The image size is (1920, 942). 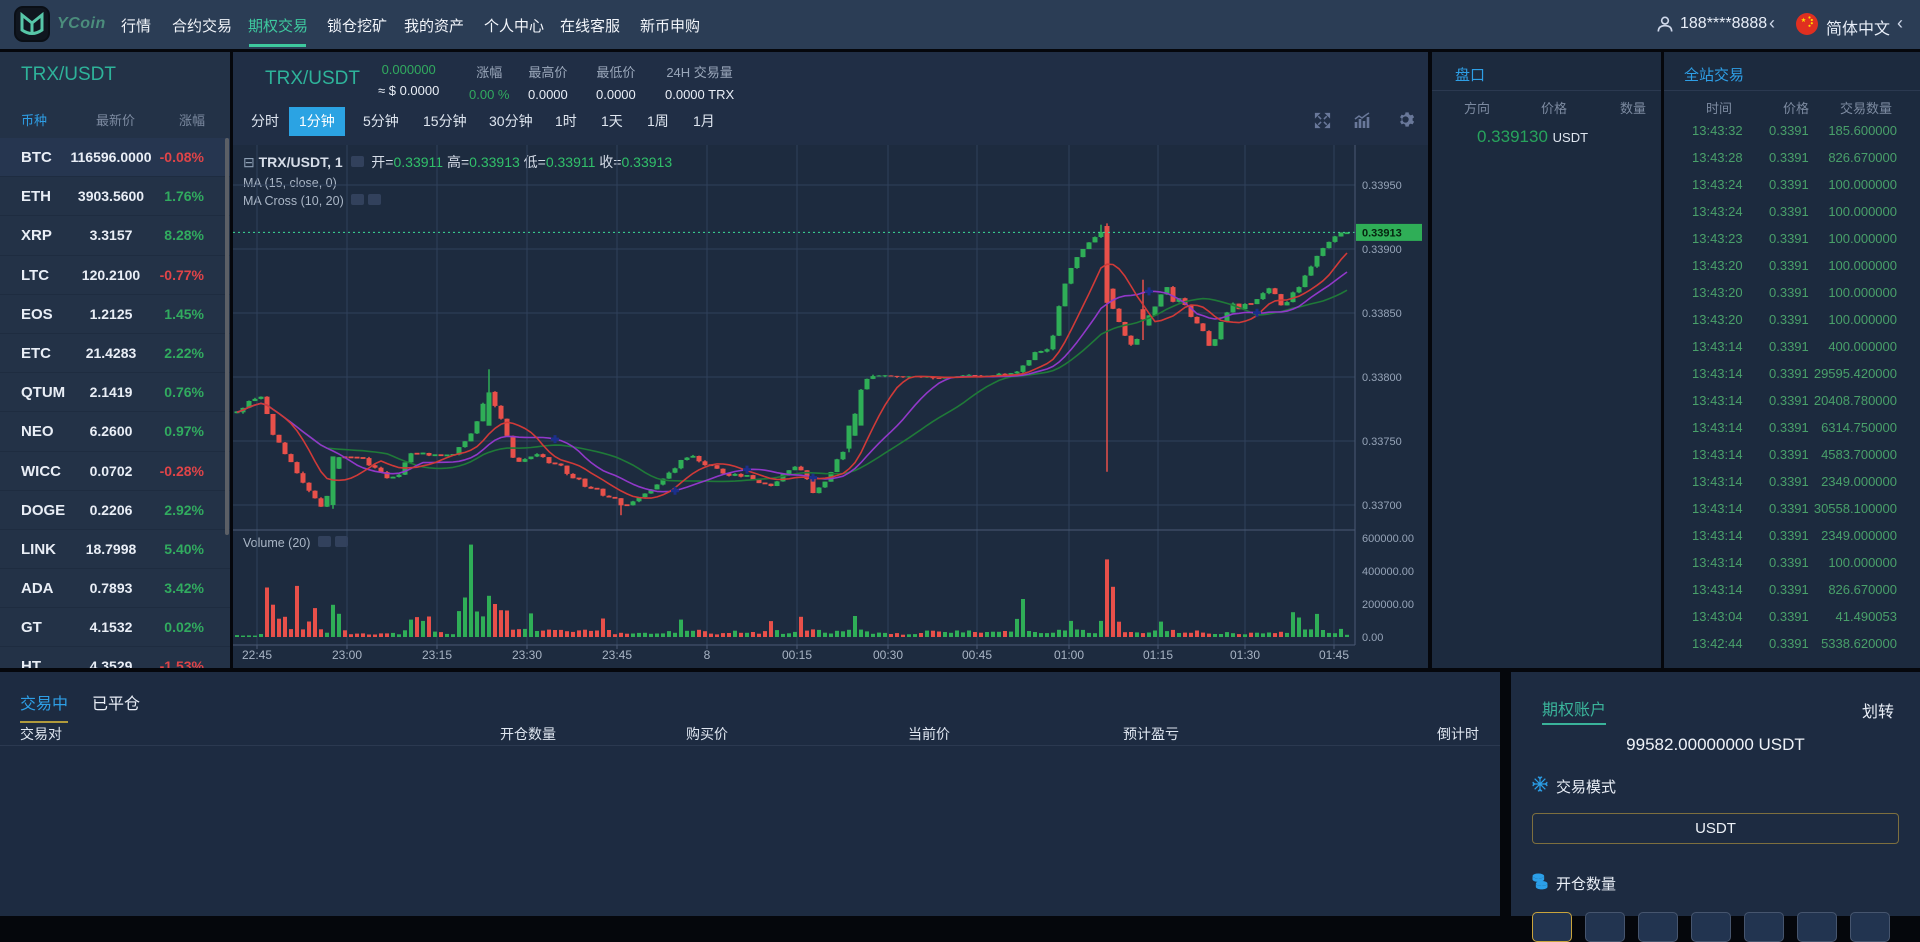 I want to click on svg-text: 01:45, so click(x=1334, y=655).